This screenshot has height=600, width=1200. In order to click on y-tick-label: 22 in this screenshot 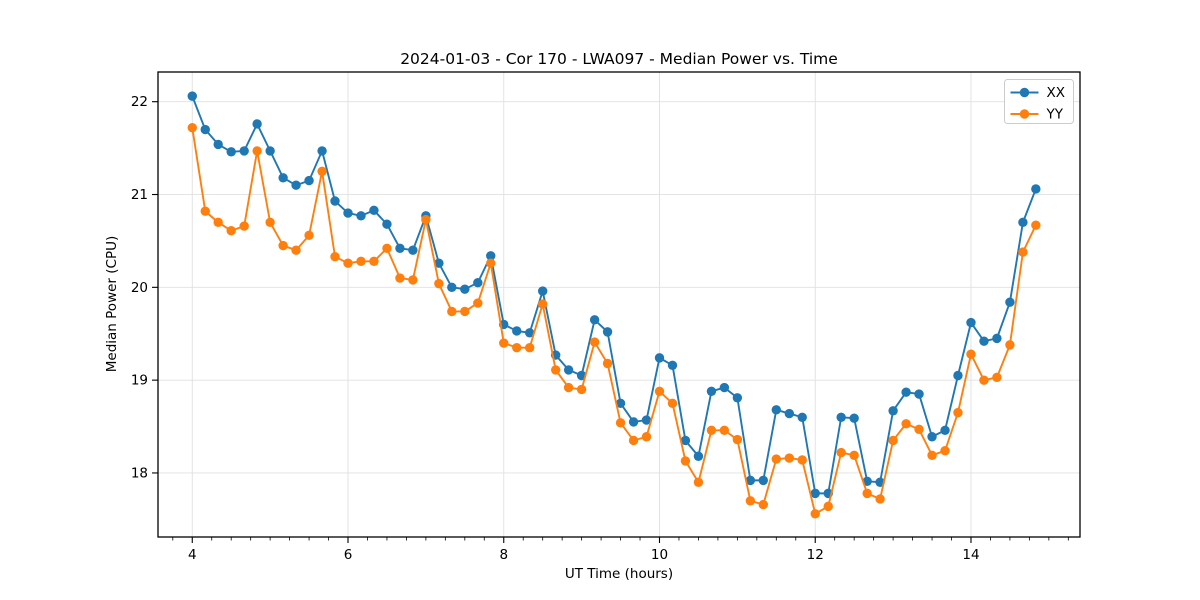, I will do `click(139, 102)`.